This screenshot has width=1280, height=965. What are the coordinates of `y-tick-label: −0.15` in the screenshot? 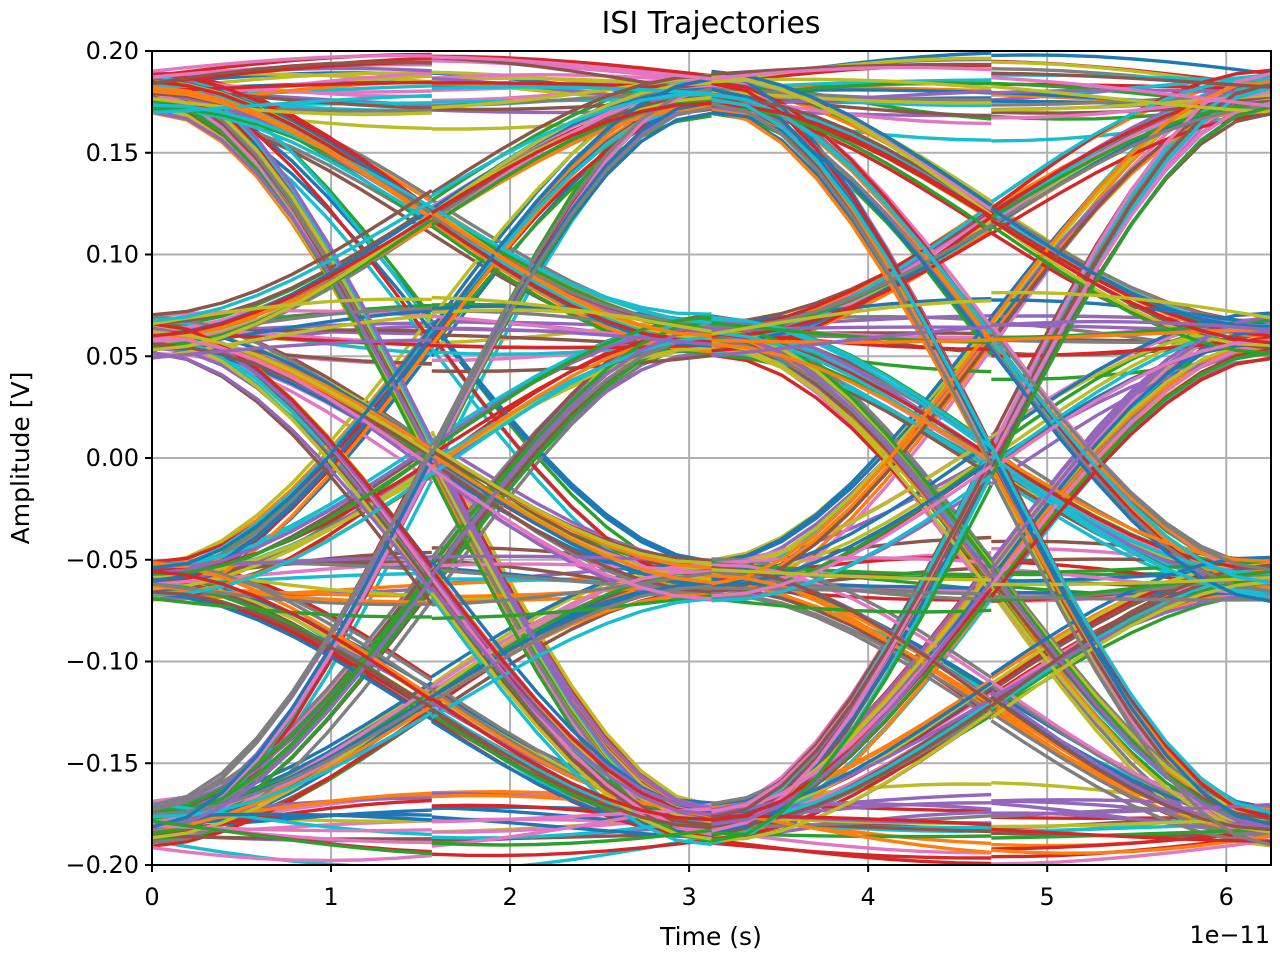 It's located at (102, 763).